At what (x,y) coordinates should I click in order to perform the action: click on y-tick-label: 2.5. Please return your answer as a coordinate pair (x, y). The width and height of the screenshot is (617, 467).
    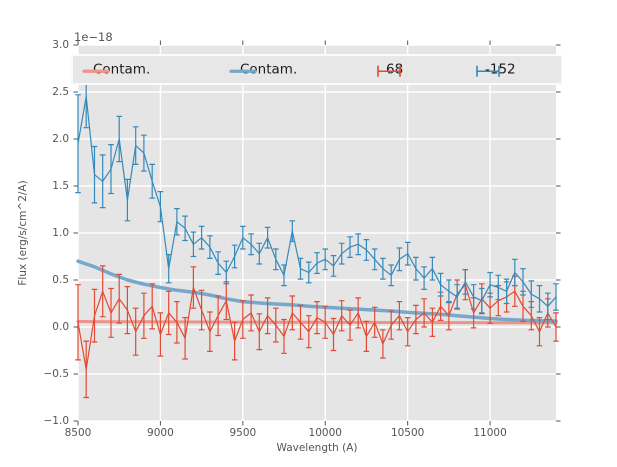
    Looking at the image, I should click on (60, 92).